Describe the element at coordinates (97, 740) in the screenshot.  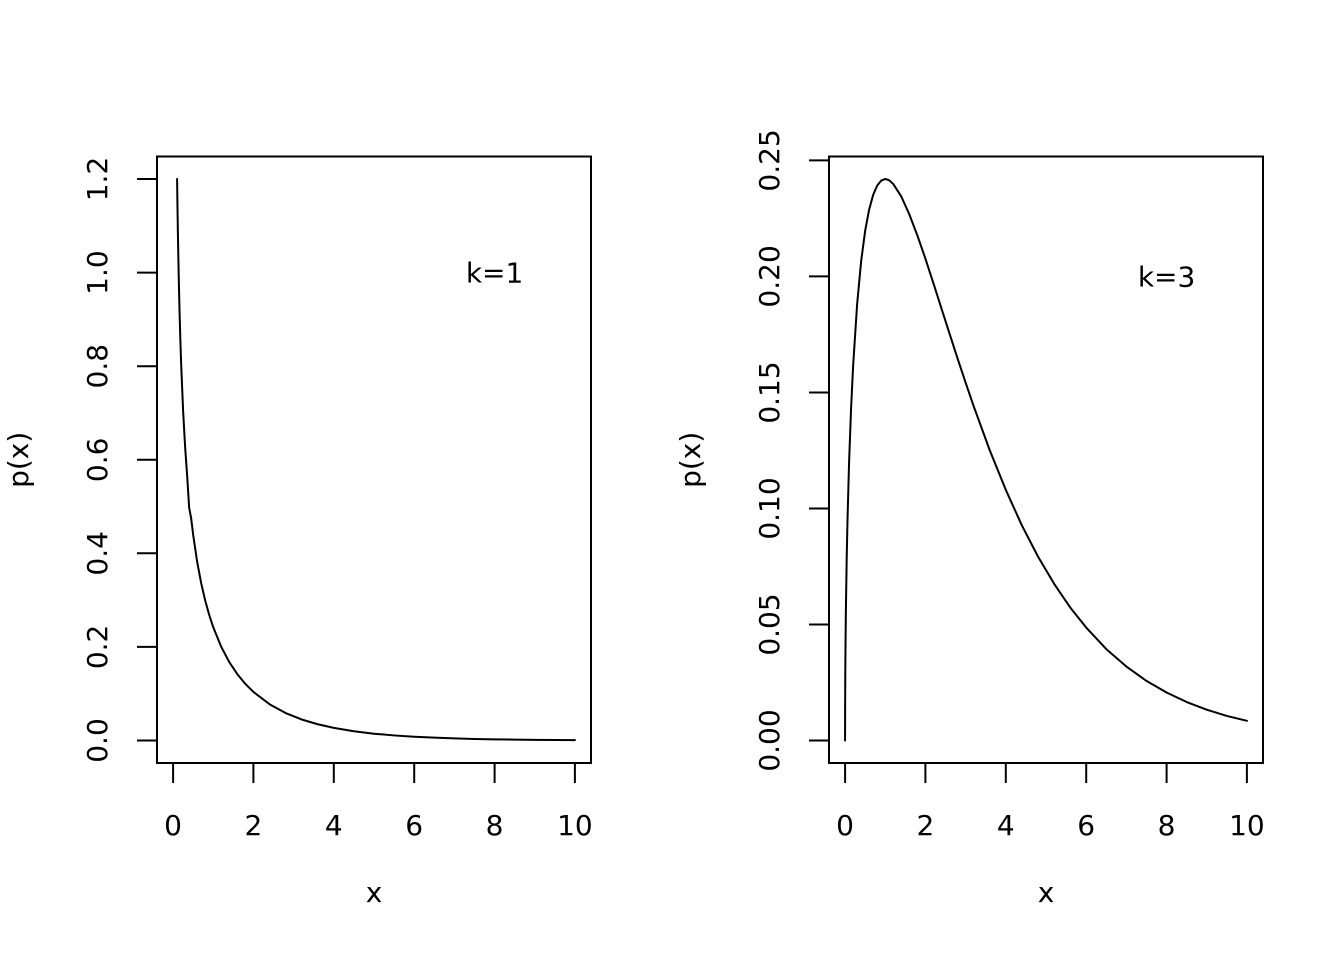
I see `y-tick-label: 0.0` at that location.